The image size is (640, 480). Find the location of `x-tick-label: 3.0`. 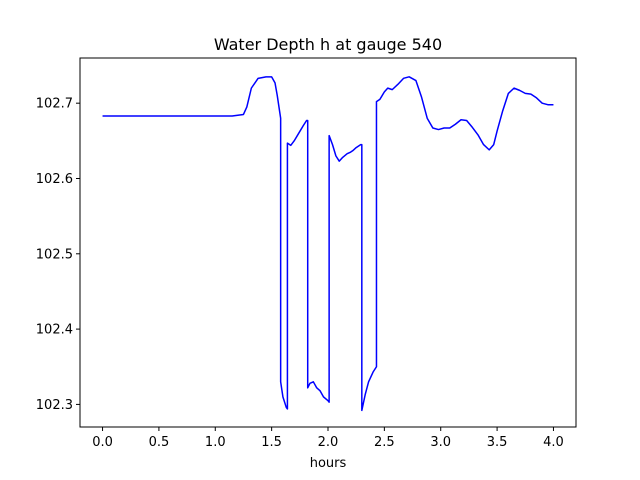

x-tick-label: 3.0 is located at coordinates (440, 442).